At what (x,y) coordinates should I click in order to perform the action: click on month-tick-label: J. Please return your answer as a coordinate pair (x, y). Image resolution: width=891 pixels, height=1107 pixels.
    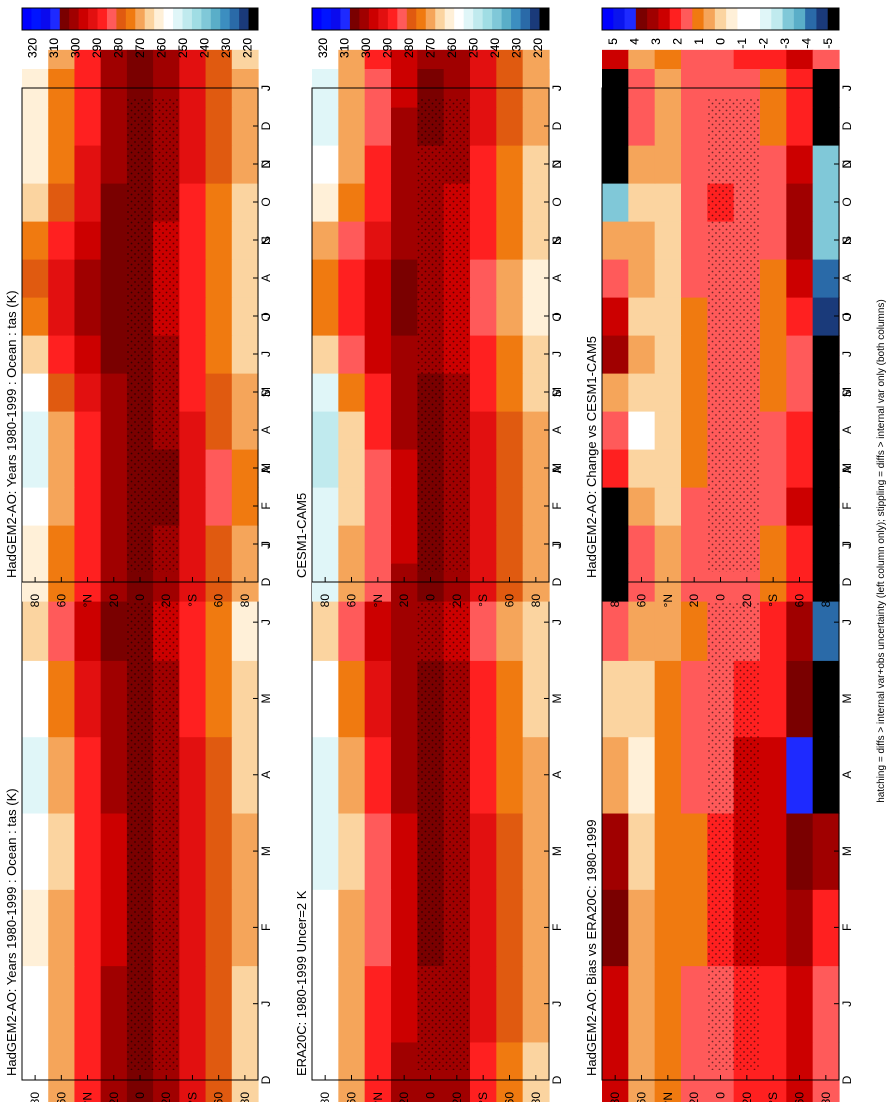
    Looking at the image, I should click on (847, 88).